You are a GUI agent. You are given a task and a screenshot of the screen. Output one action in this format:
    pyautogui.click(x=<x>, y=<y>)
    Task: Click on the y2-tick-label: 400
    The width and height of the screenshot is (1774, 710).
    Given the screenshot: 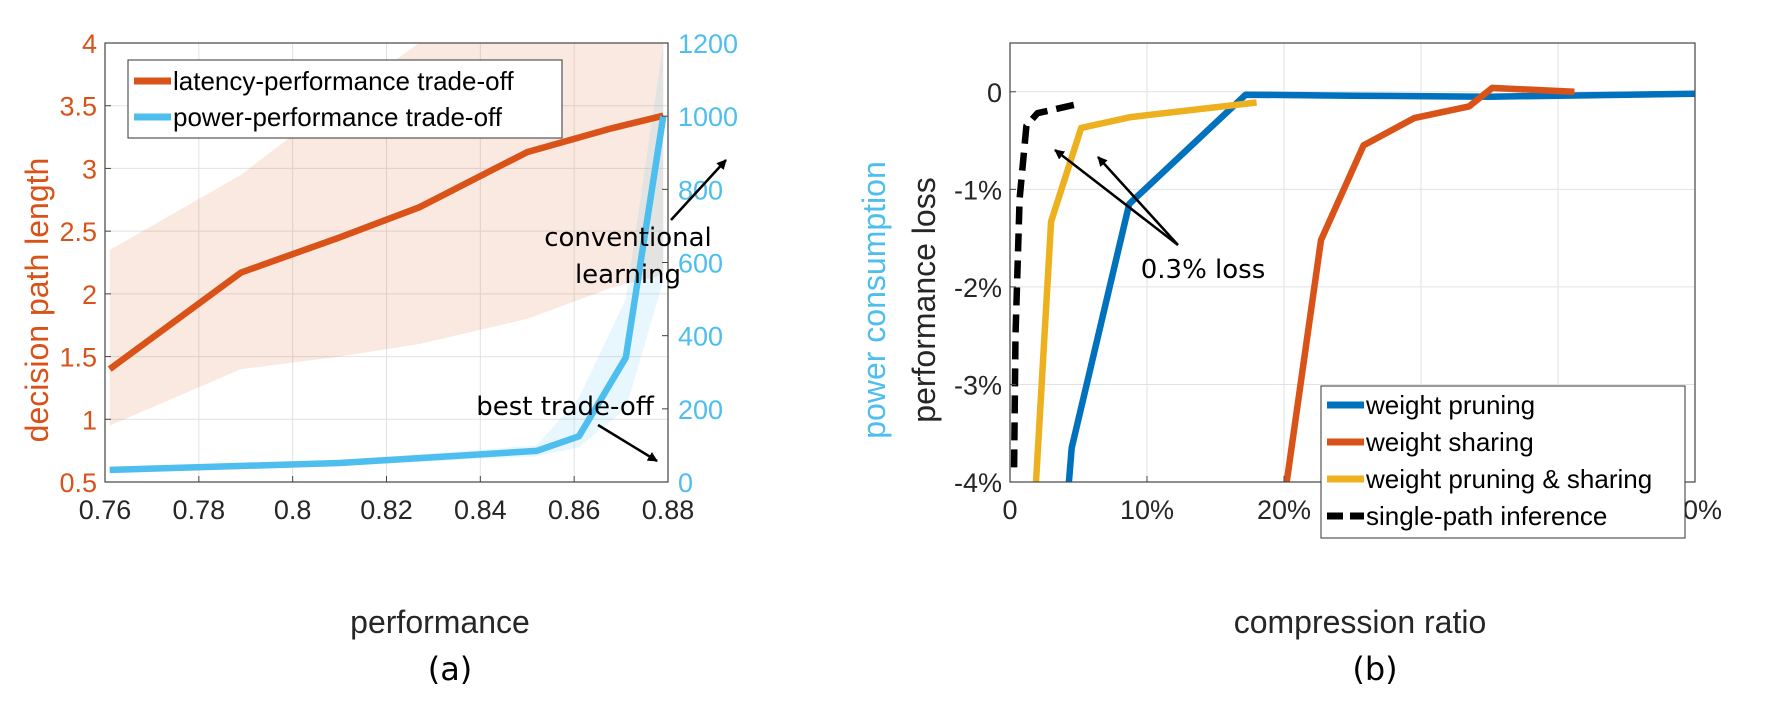 What is the action you would take?
    pyautogui.click(x=700, y=337)
    